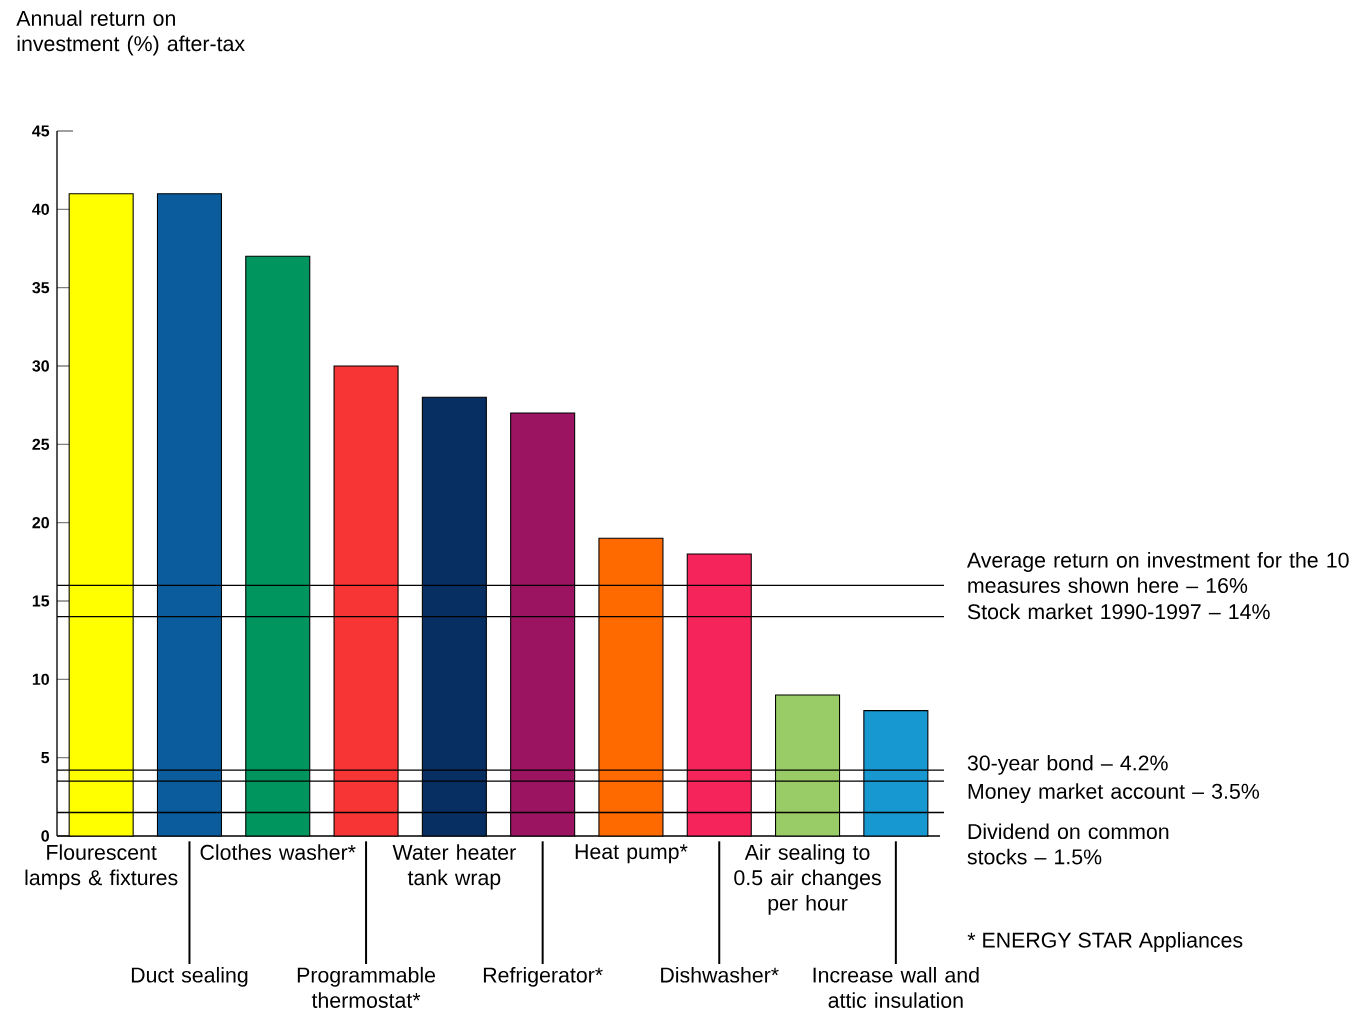 This screenshot has height=1031, width=1367. Describe the element at coordinates (807, 879) in the screenshot. I see `x-tick-label: Air sealing to 0.5 air changes per hour` at that location.